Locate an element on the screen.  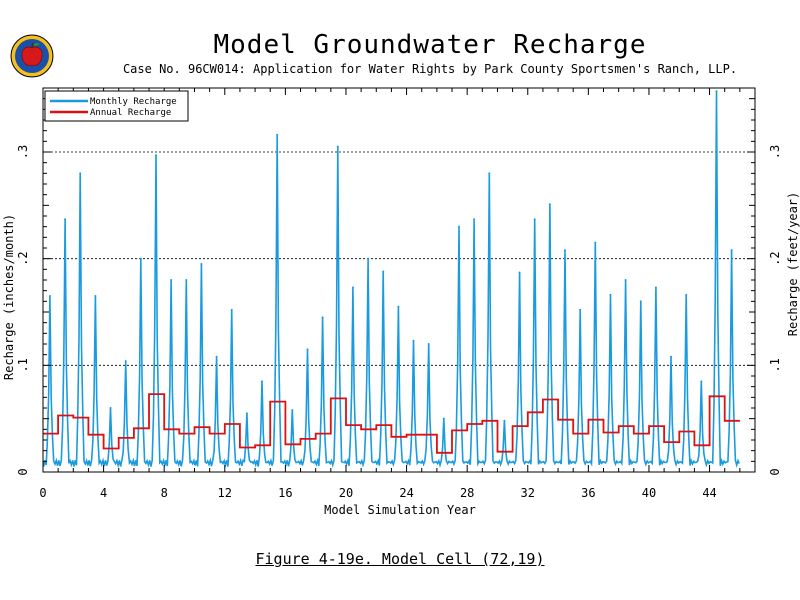
y-tick-label-right: .3 is located at coordinates (775, 152).